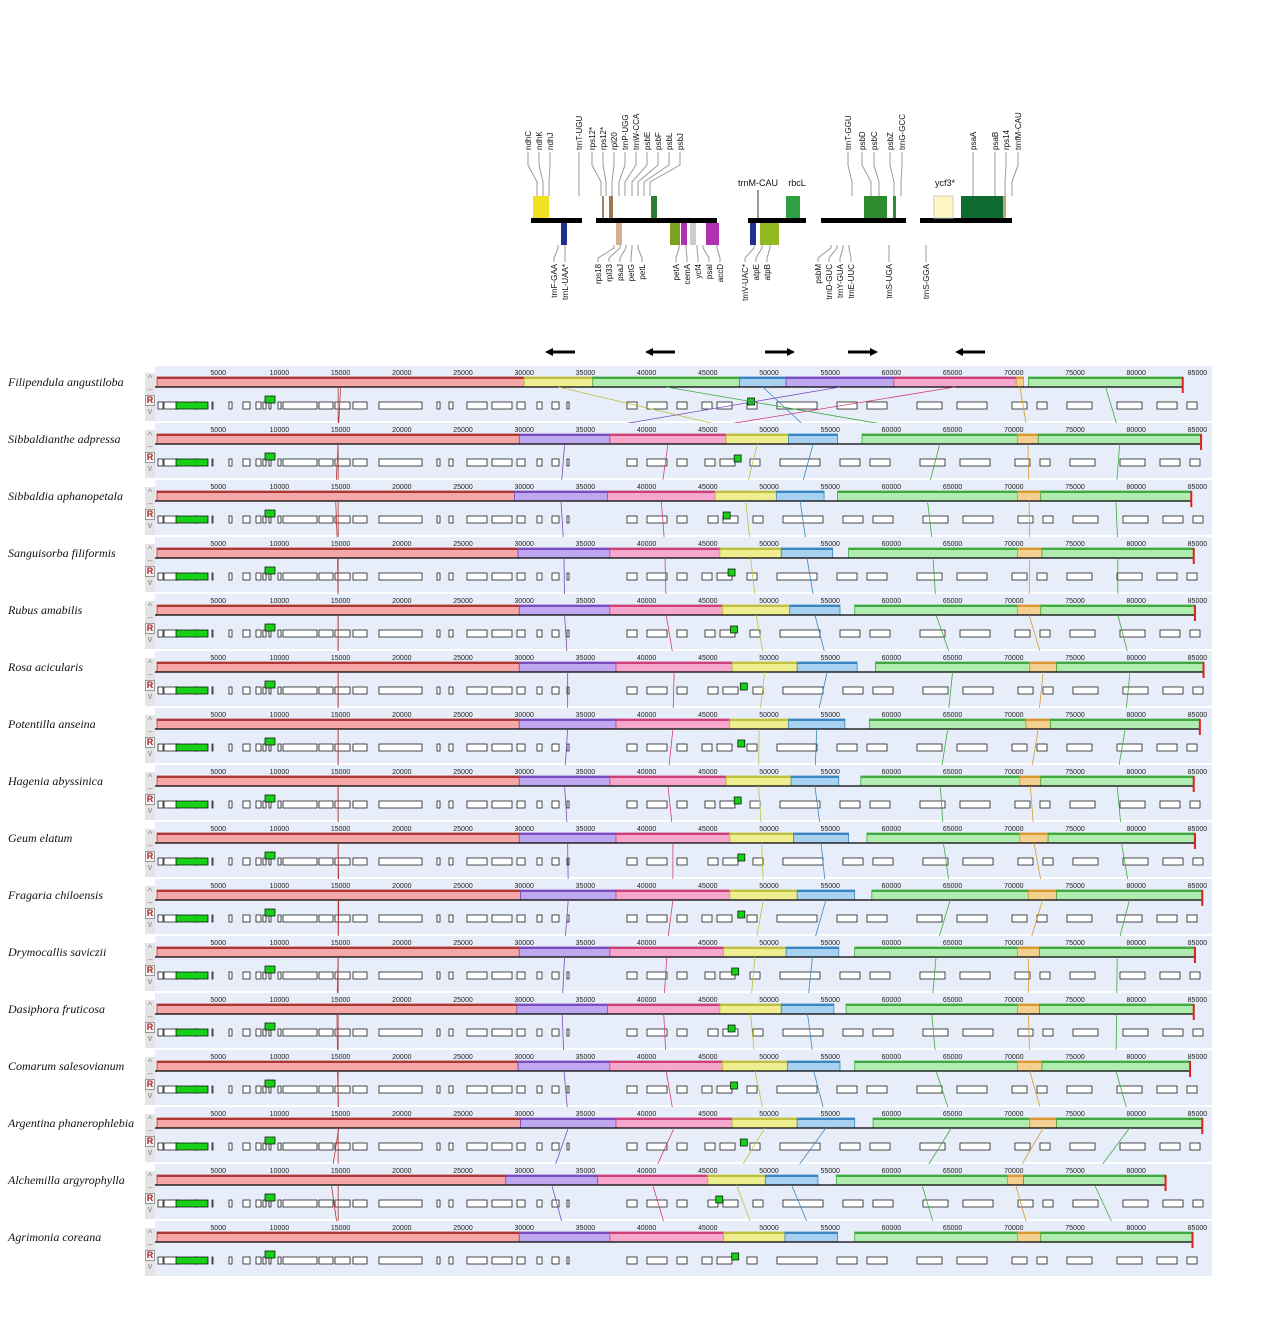 The height and width of the screenshot is (1330, 1268). I want to click on gene-label-ycf4: ycf4, so click(698, 270).